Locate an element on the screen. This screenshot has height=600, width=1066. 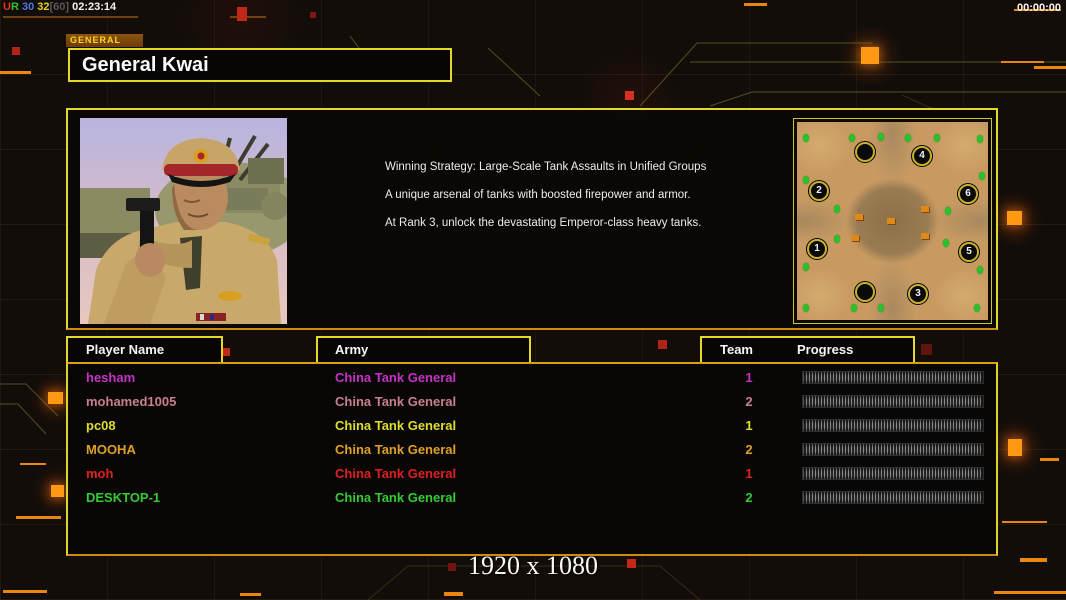
map-start-position: 3 is located at coordinates (918, 294).